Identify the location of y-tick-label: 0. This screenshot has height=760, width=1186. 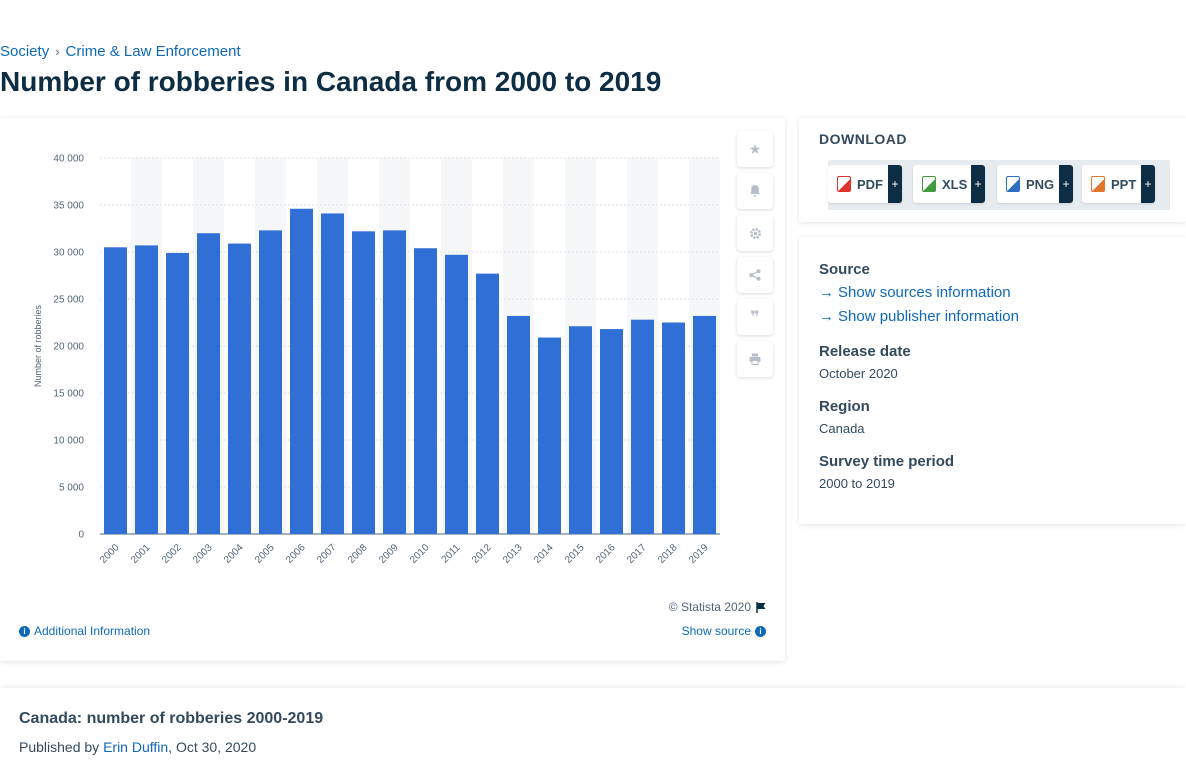
(81, 535).